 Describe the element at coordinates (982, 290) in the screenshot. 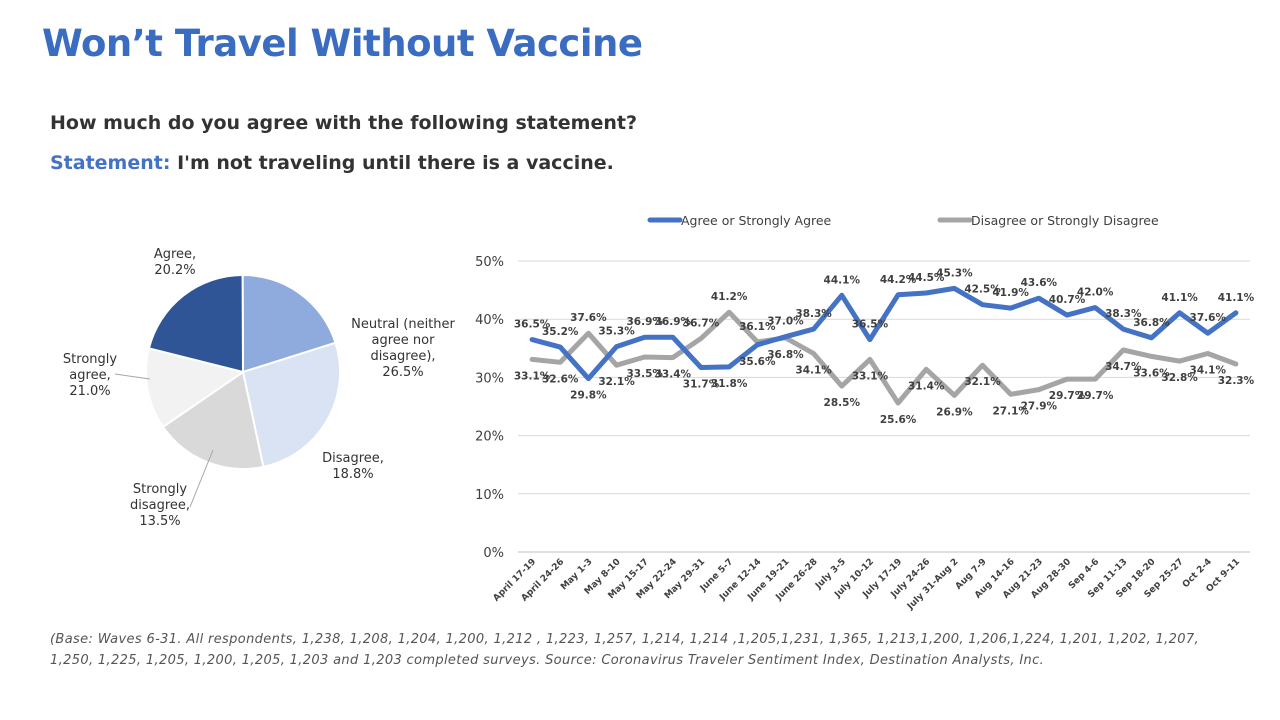

I see `data-label: 42.5%` at that location.